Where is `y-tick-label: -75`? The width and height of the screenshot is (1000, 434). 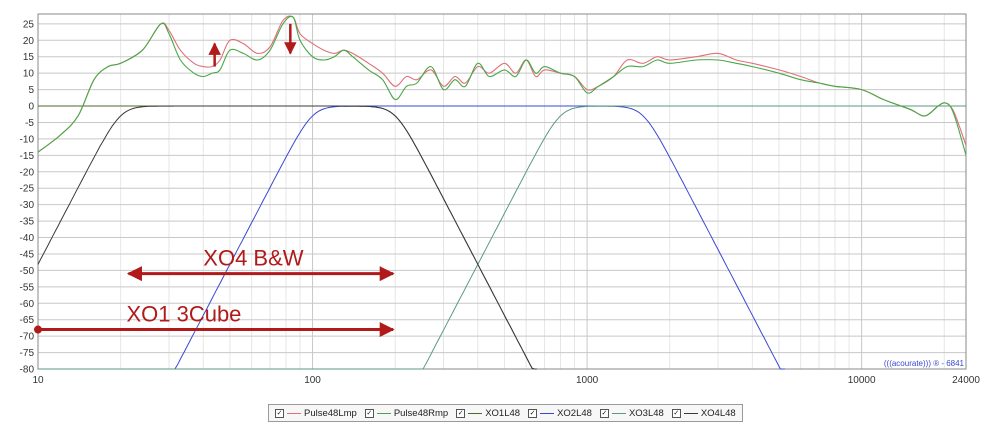 y-tick-label: -75 is located at coordinates (27, 353).